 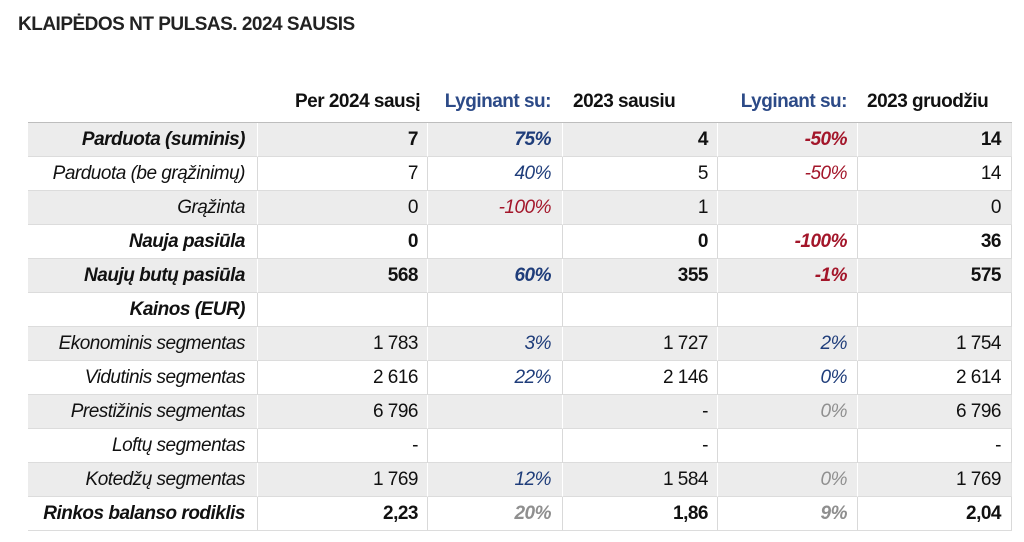 I want to click on value-cell: 1,86, so click(x=639, y=514).